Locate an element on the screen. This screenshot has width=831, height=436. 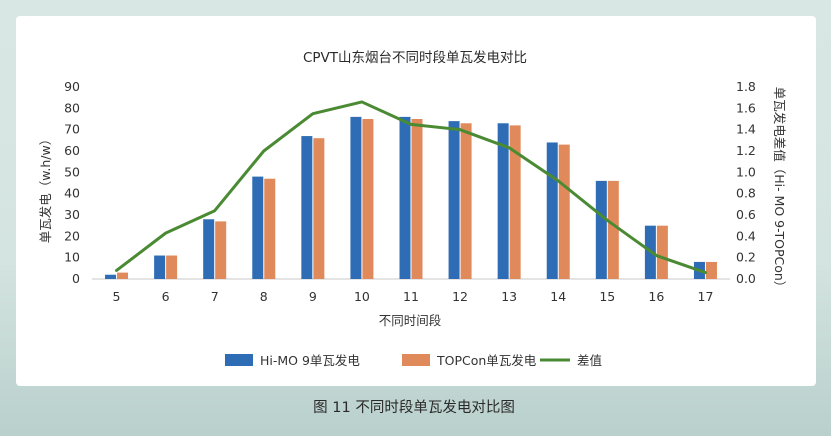
figure-caption: 图 11 不同时段单瓦发电对比图 is located at coordinates (414, 407).